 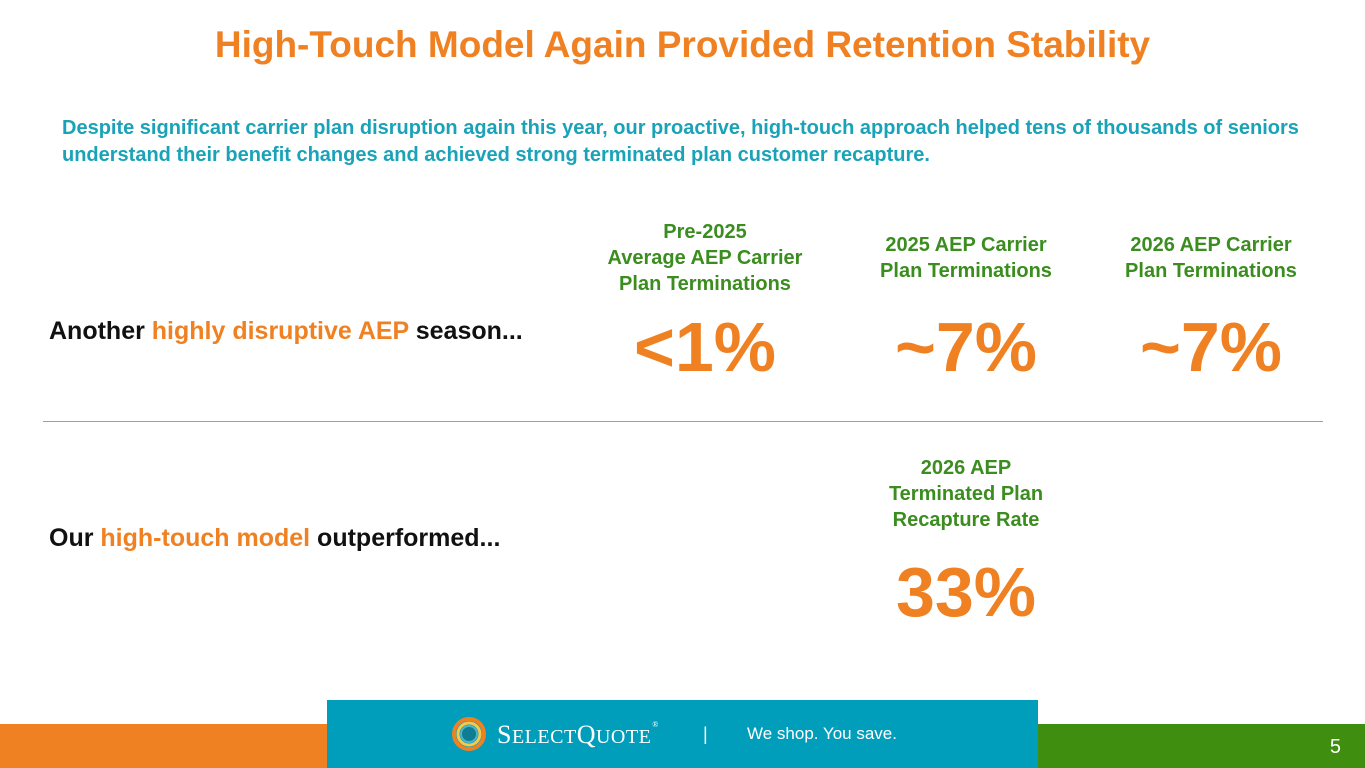 What do you see at coordinates (75, 538) in the screenshot?
I see `row2-label-prefix: Our` at bounding box center [75, 538].